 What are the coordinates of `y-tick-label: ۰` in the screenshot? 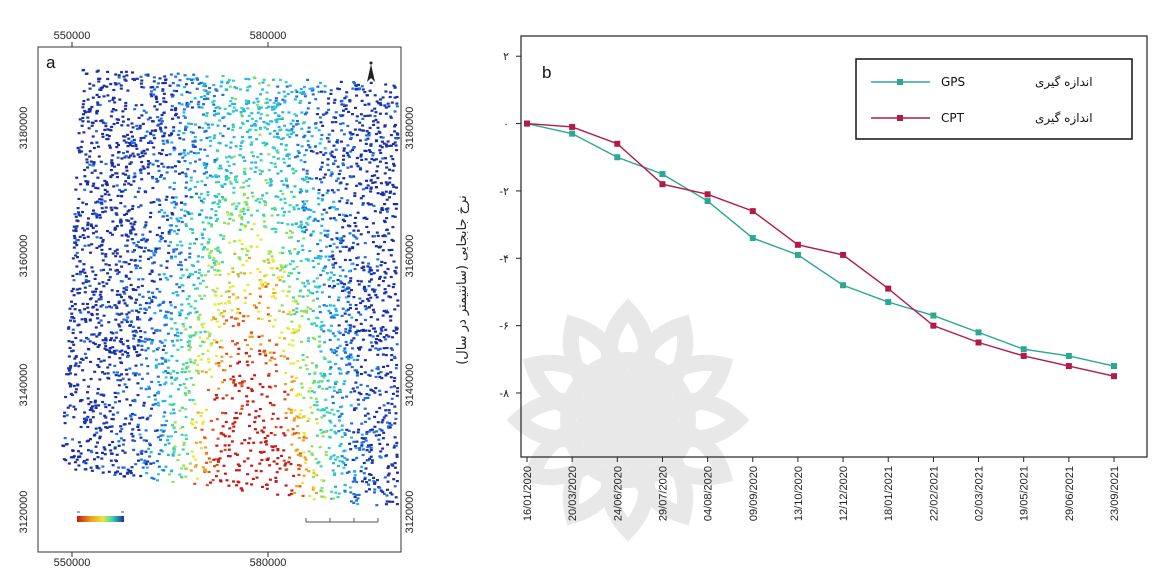 It's located at (506, 125).